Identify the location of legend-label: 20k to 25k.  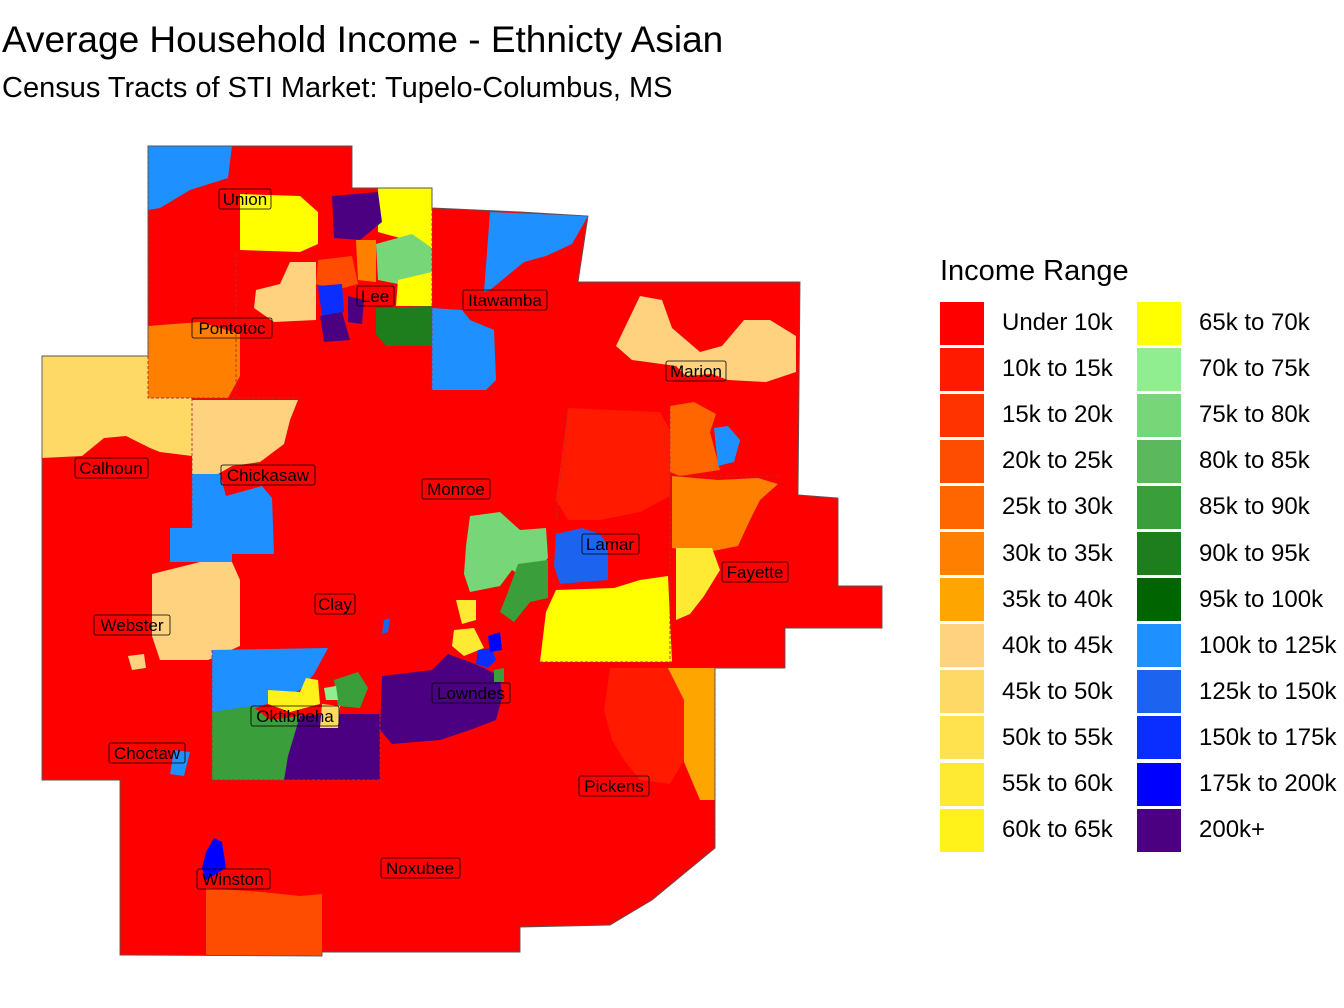
(1057, 461).